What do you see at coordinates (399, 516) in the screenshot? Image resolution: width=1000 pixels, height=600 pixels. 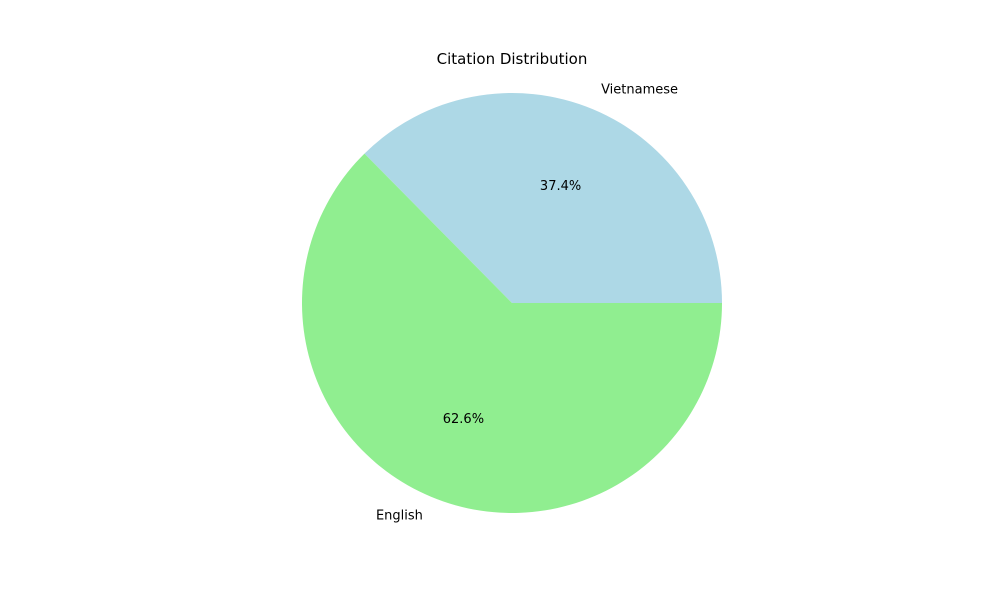 I see `slice-label-english: English` at bounding box center [399, 516].